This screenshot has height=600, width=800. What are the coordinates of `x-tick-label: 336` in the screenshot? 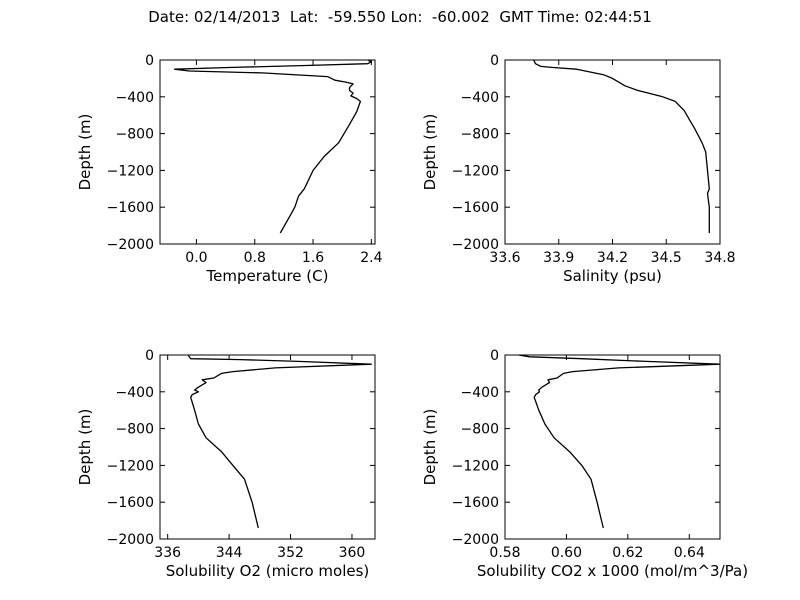 It's located at (167, 553).